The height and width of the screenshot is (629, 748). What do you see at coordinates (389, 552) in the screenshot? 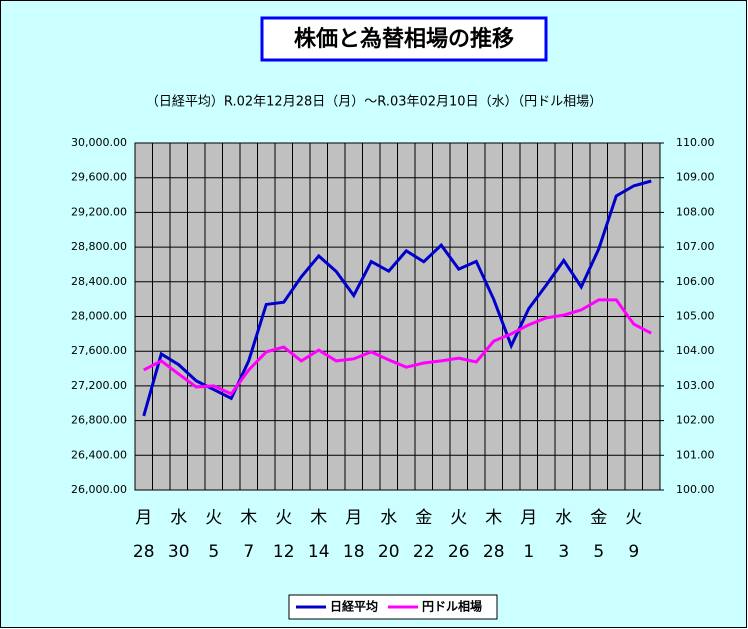
I see `x-tick-label: 20` at bounding box center [389, 552].